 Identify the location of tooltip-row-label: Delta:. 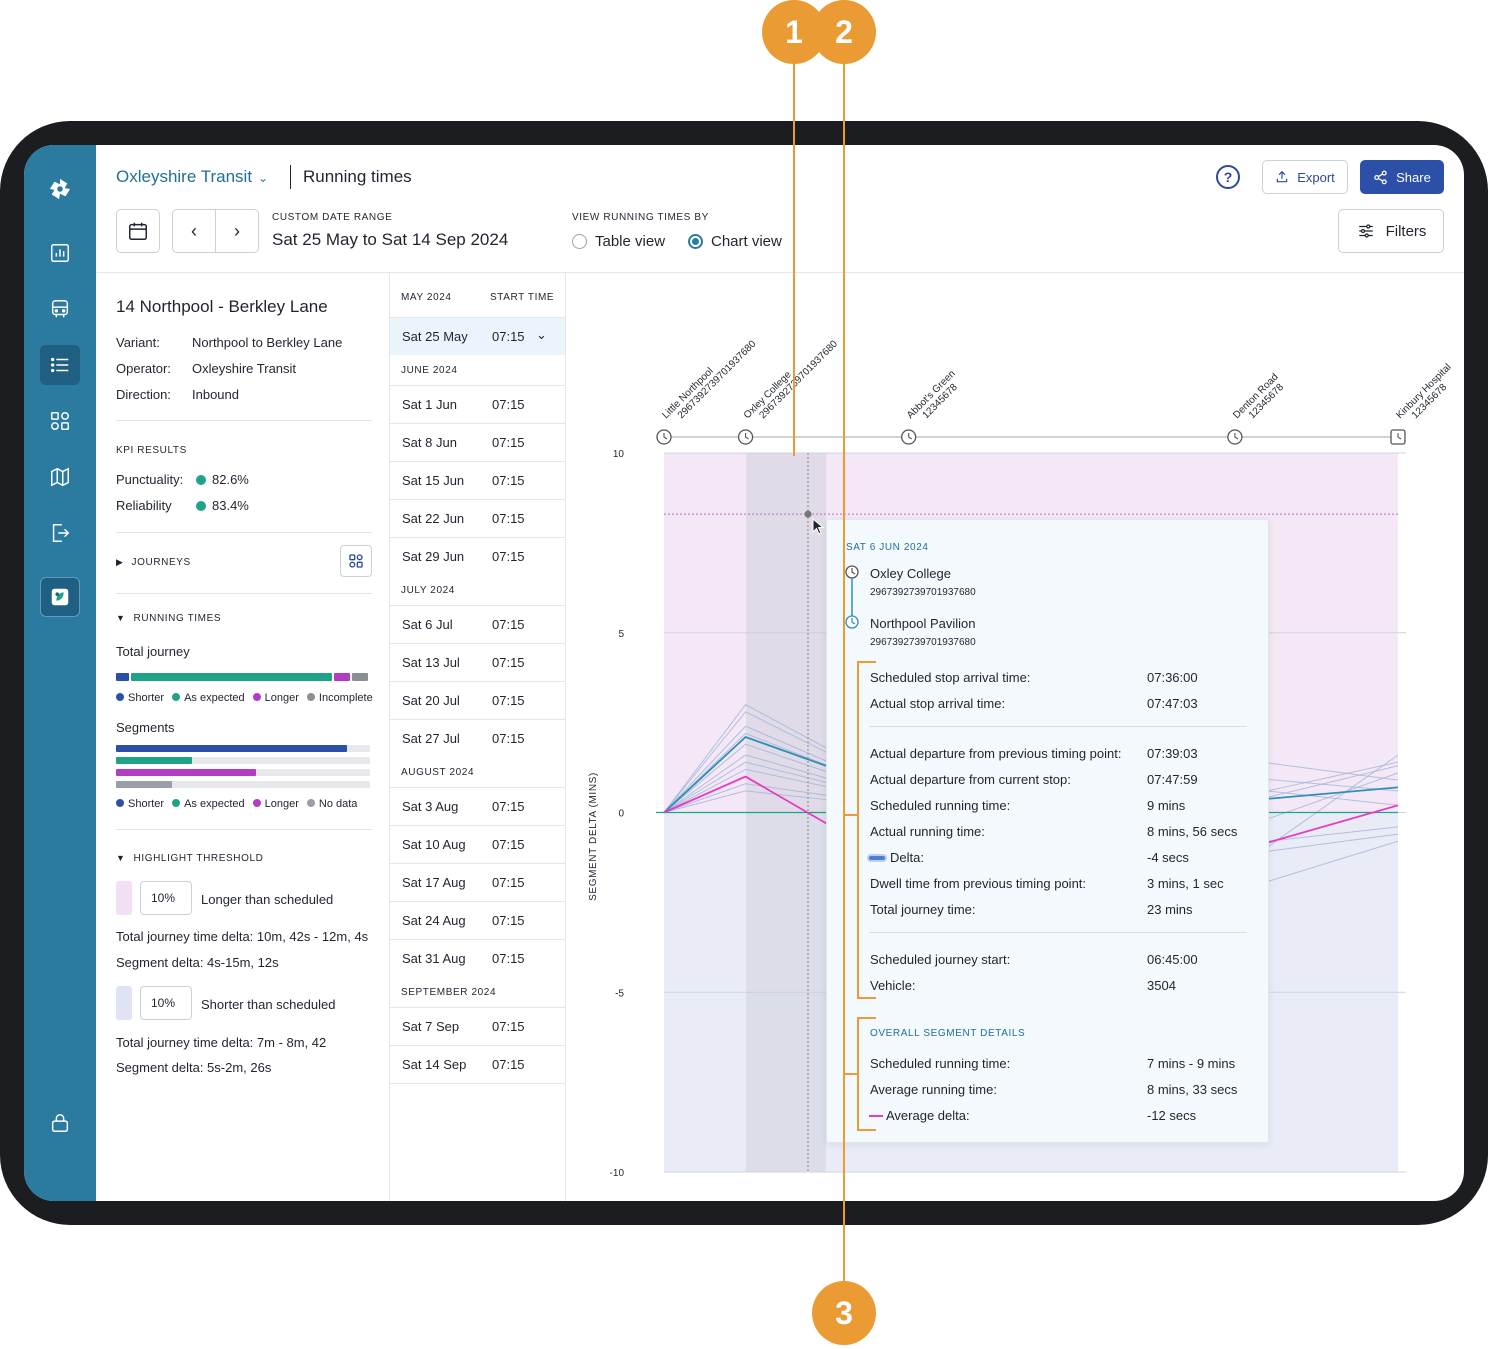
(907, 857).